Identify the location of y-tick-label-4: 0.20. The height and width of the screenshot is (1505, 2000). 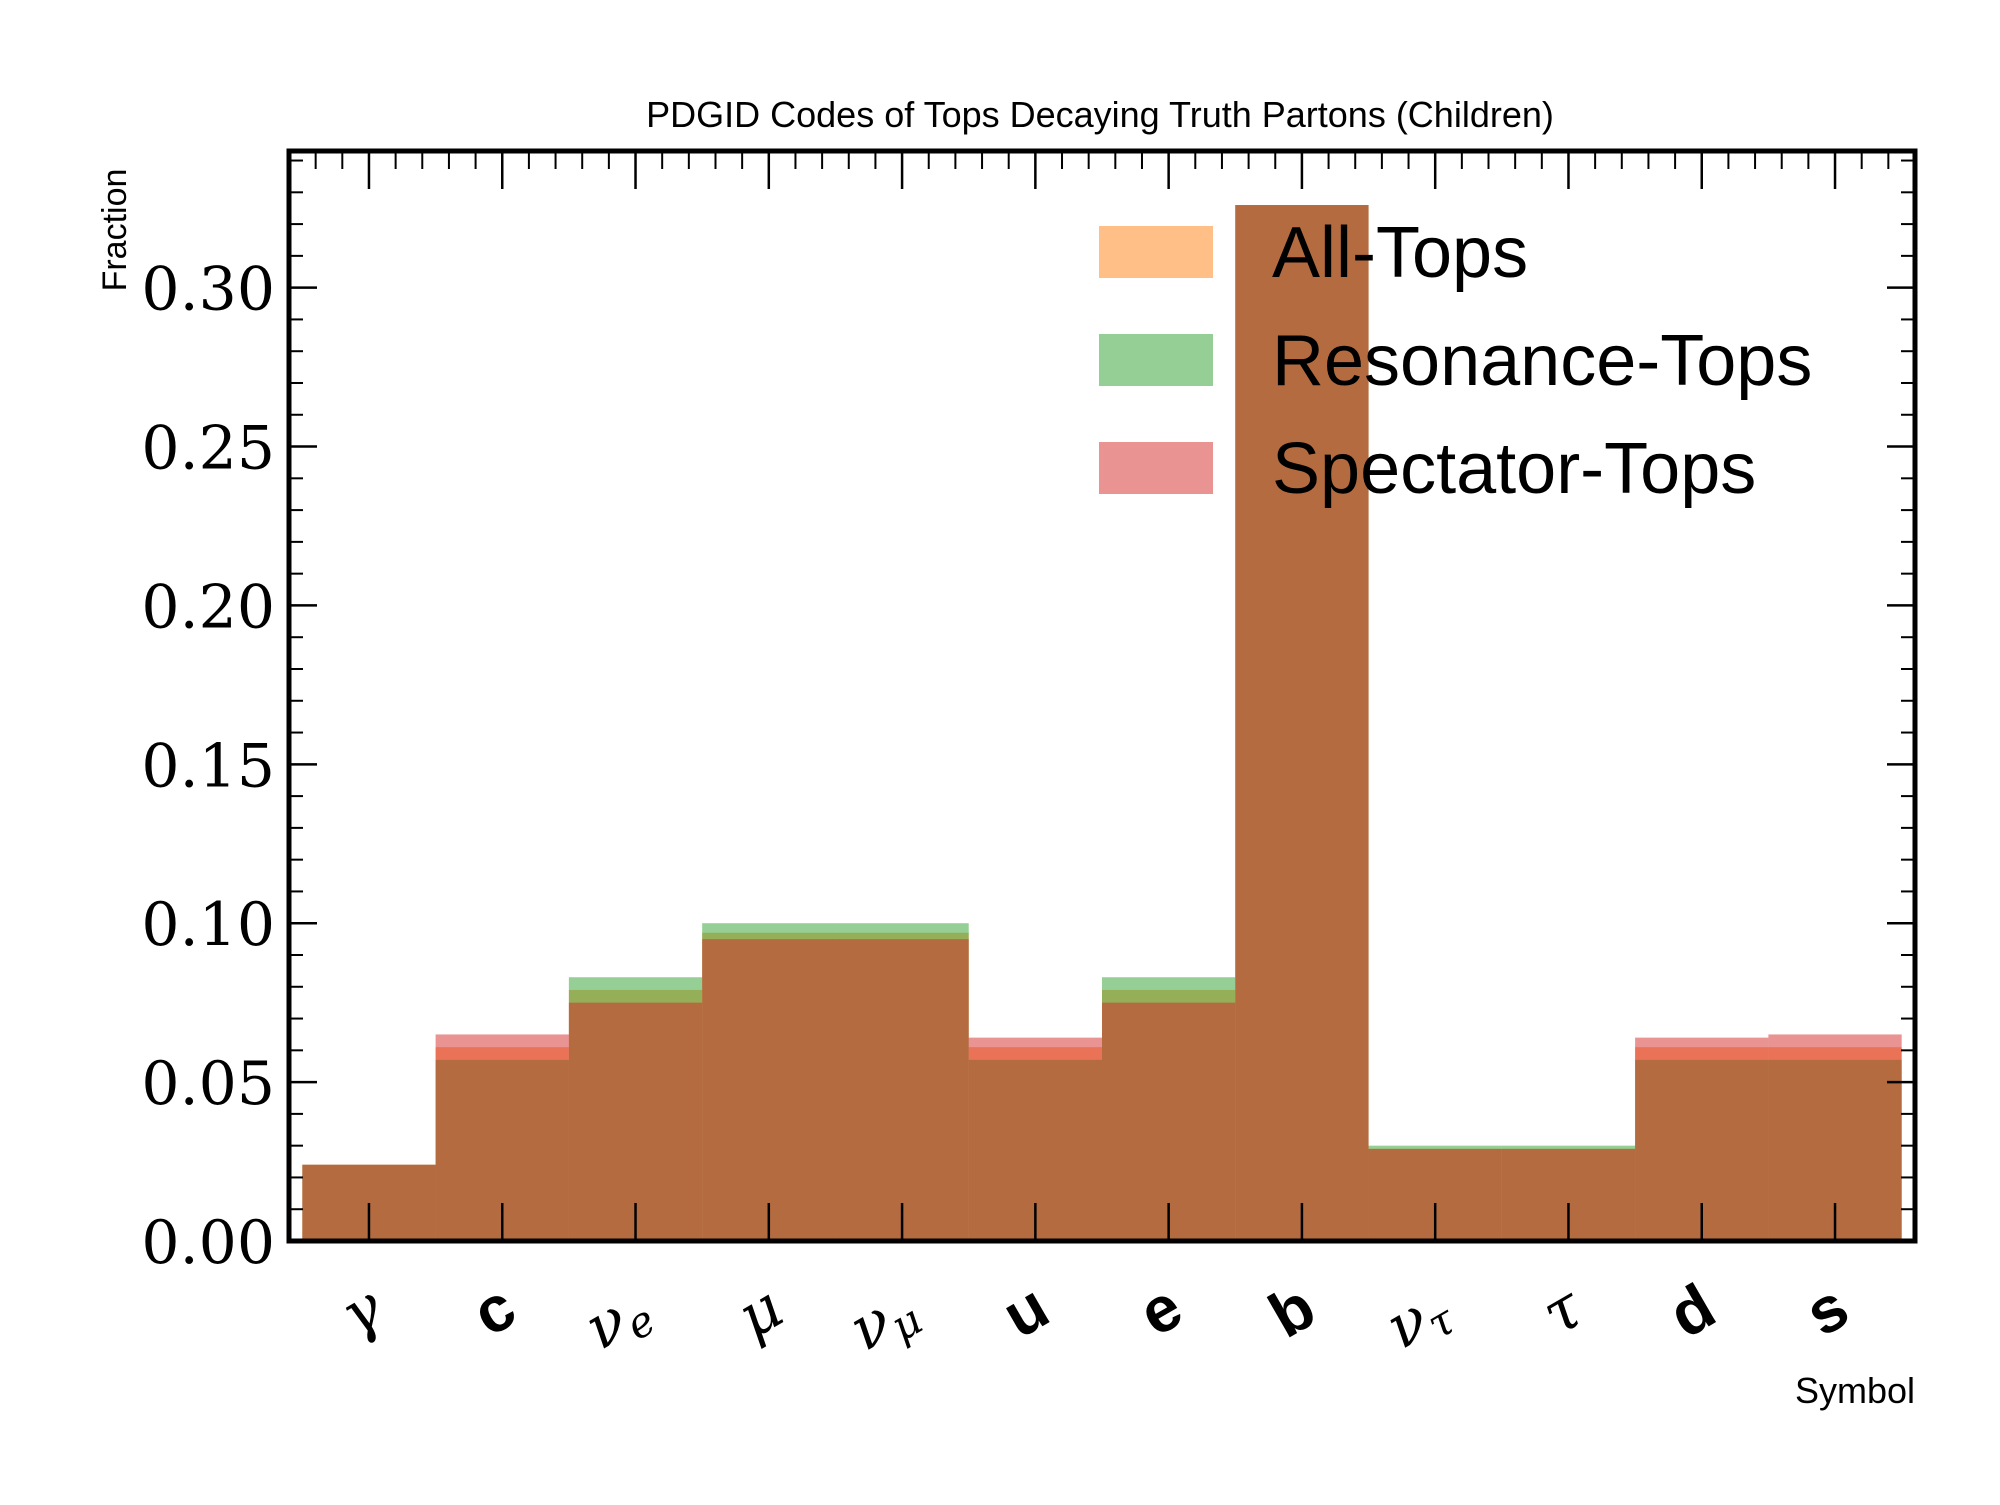
(208, 607).